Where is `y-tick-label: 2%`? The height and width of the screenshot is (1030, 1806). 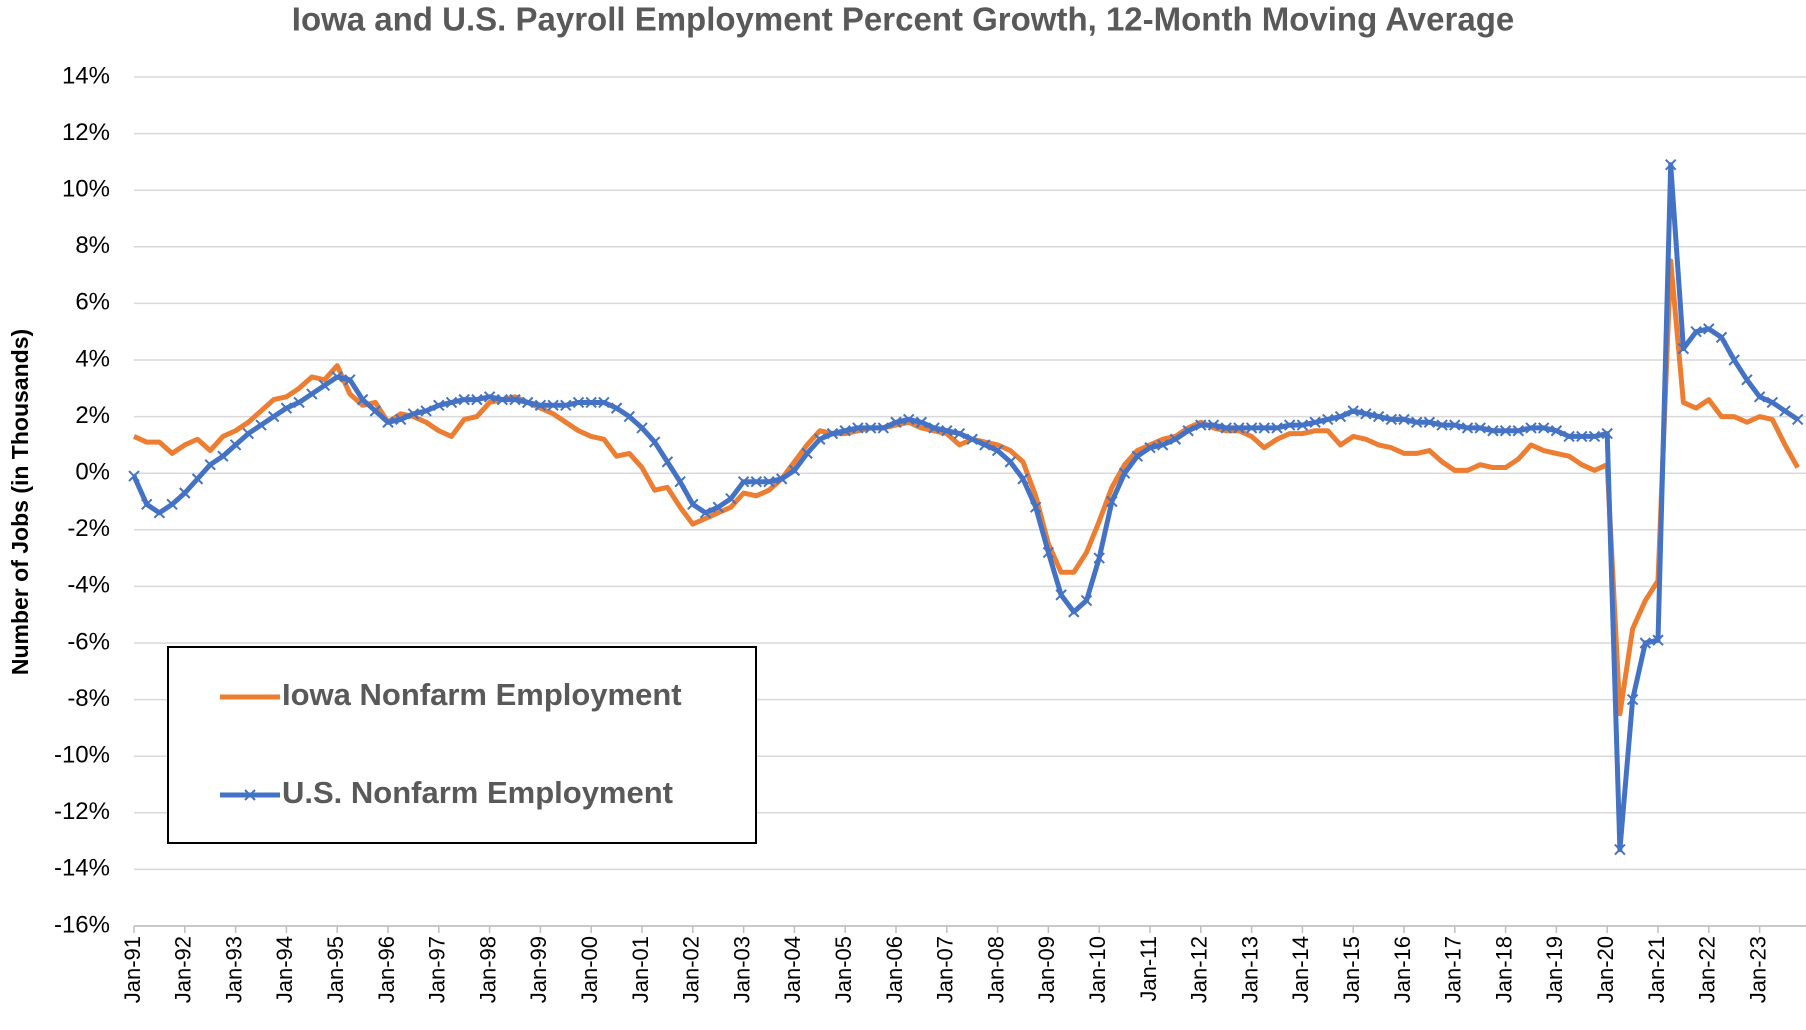 y-tick-label: 2% is located at coordinates (92, 415).